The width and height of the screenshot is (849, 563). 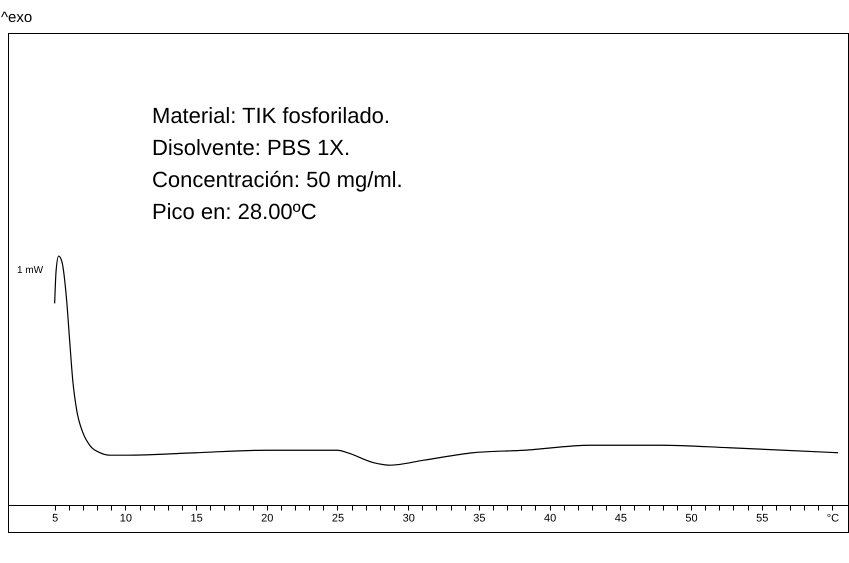 What do you see at coordinates (550, 518) in the screenshot?
I see `x-tick-label: 40` at bounding box center [550, 518].